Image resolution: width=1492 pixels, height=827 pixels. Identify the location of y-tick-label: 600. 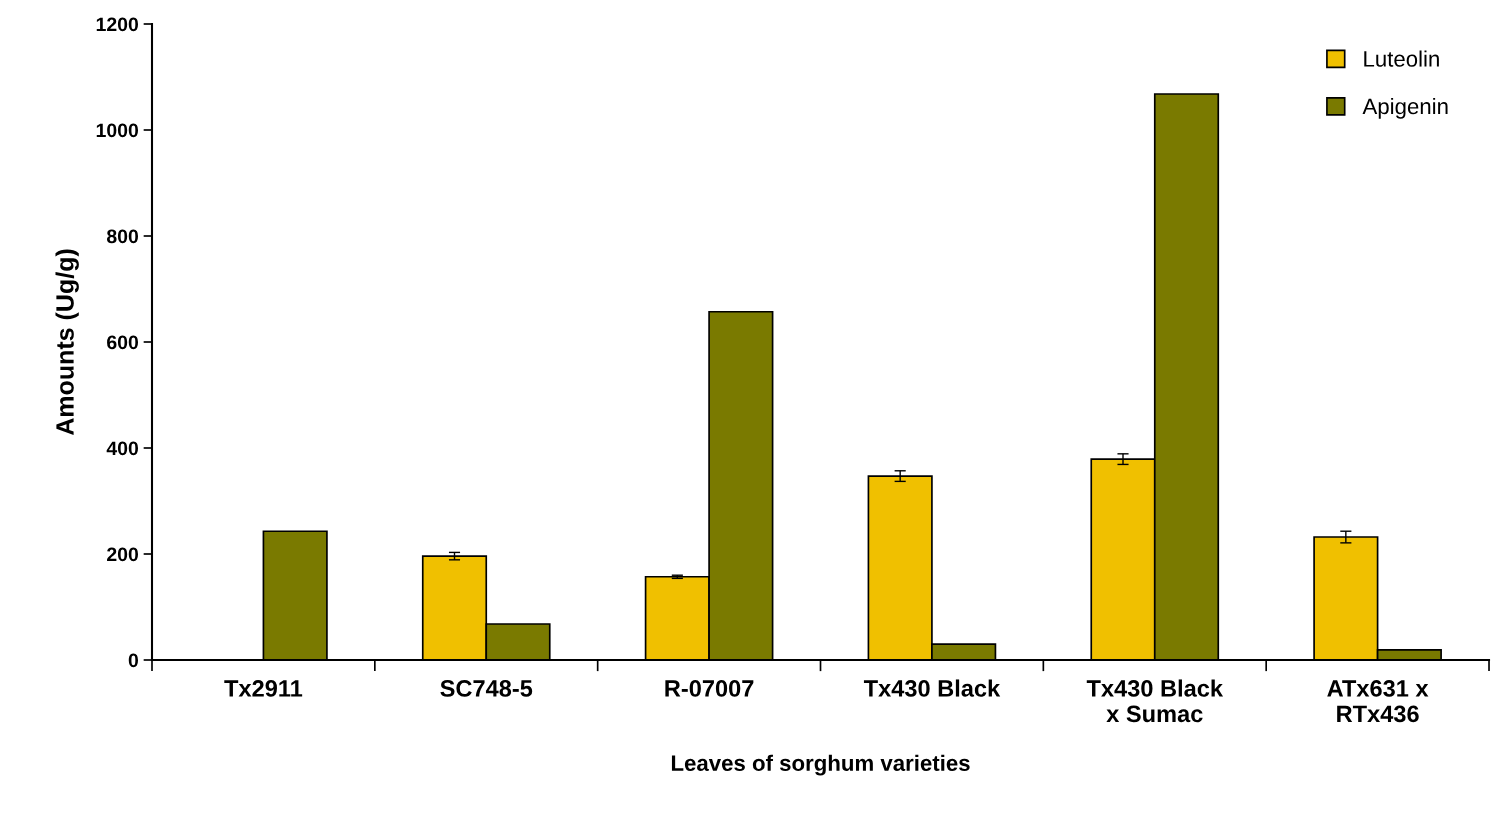
(123, 342).